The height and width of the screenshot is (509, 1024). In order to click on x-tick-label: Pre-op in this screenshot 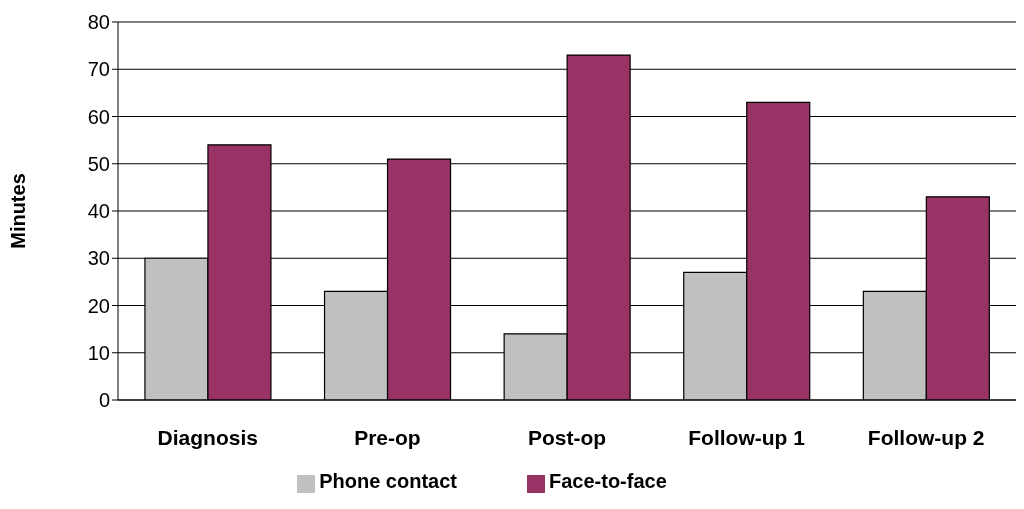, I will do `click(387, 437)`.